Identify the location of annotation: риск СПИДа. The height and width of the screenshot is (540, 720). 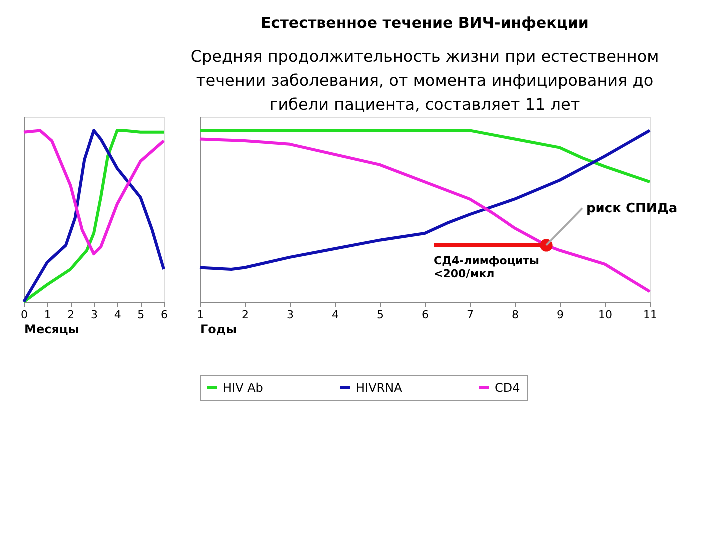
(632, 208).